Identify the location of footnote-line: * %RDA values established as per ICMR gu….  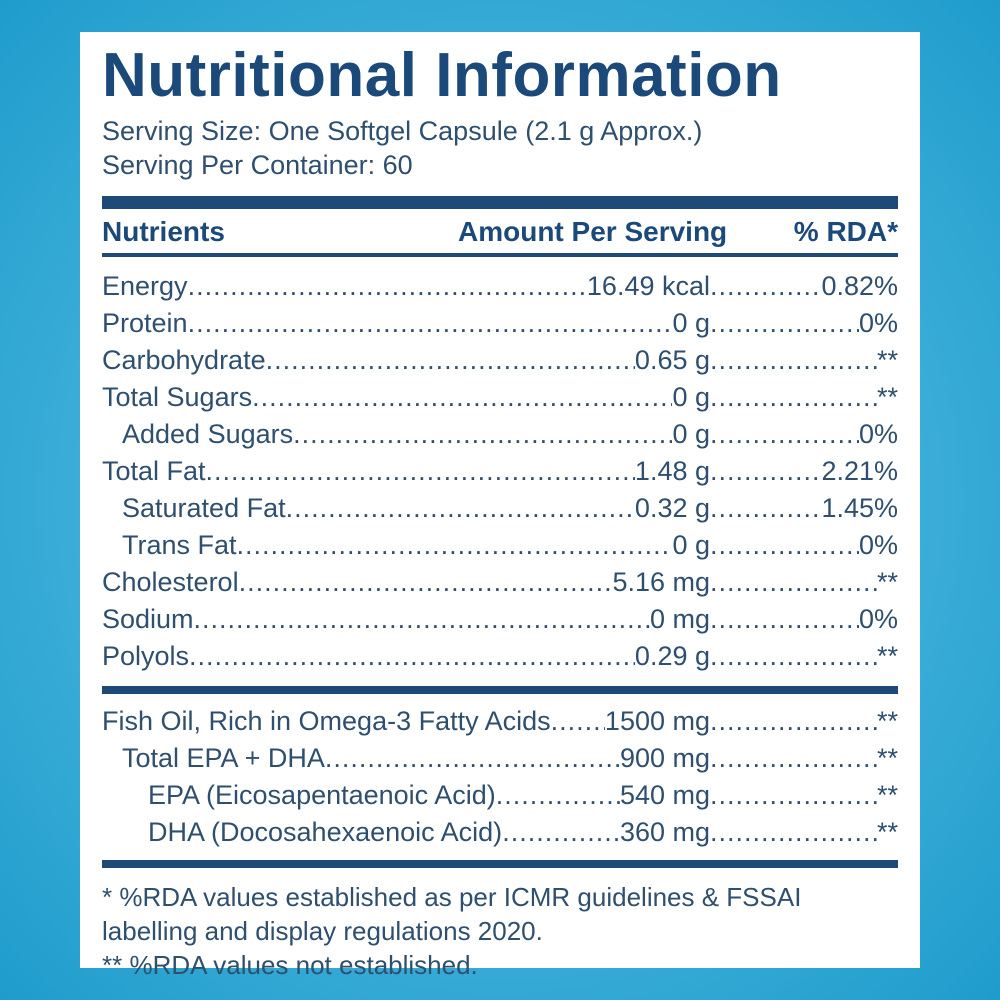
(452, 897).